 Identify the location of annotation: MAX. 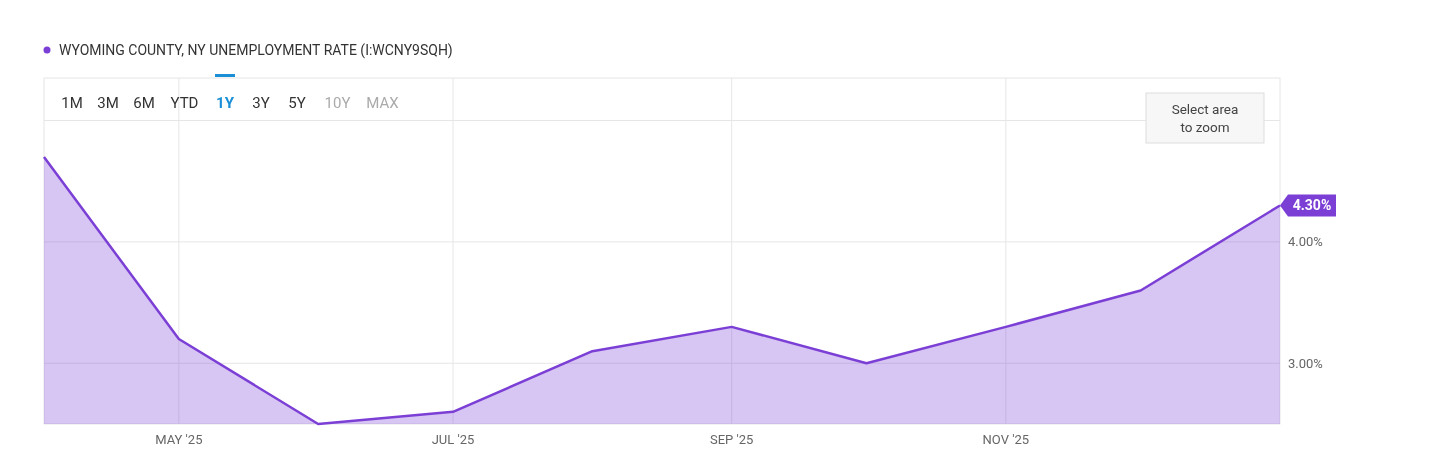
(383, 103).